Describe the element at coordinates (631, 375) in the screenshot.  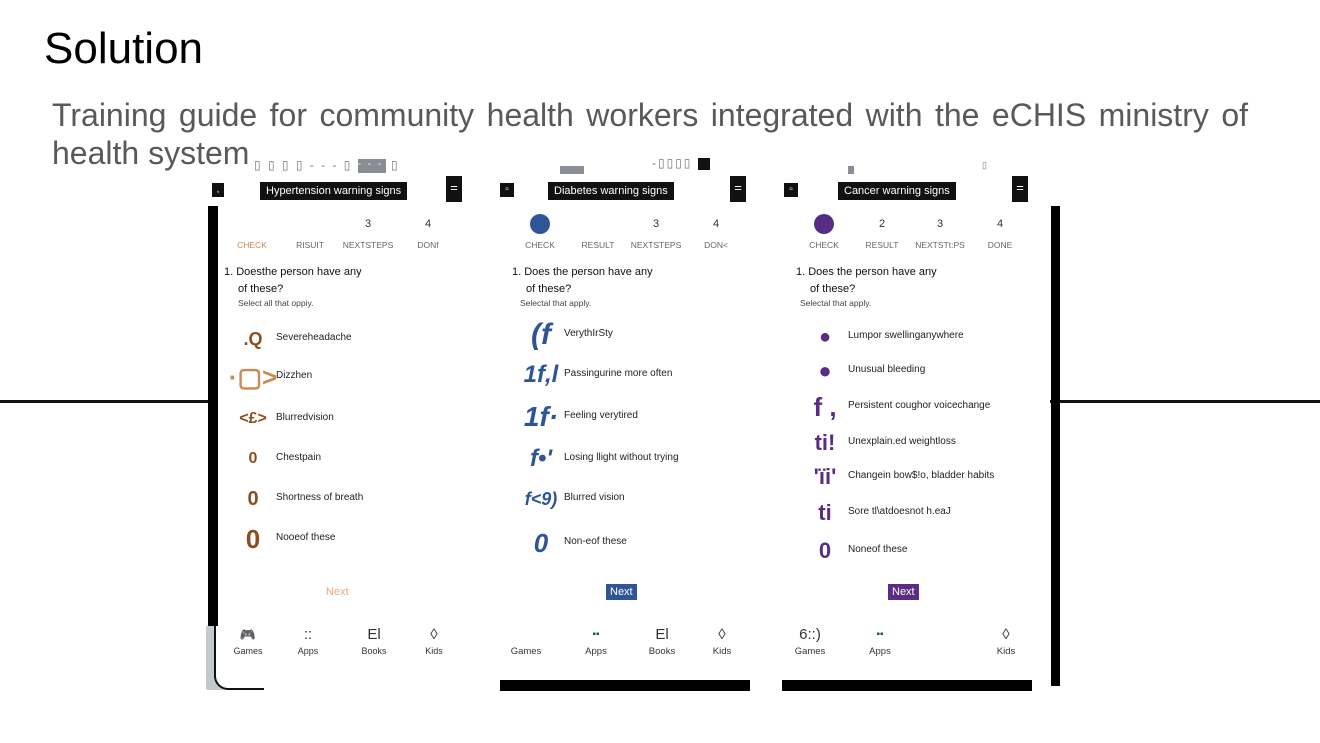
I see `option-row: 1f,l Passingurine more often` at that location.